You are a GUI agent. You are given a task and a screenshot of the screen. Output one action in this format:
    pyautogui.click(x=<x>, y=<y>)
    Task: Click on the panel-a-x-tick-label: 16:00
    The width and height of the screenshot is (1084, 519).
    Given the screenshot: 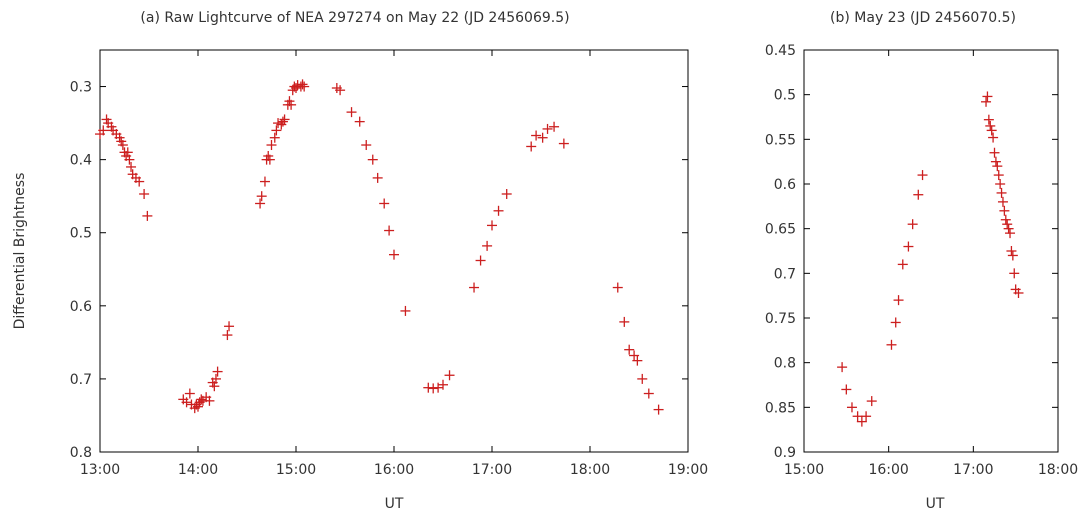 What is the action you would take?
    pyautogui.click(x=394, y=470)
    